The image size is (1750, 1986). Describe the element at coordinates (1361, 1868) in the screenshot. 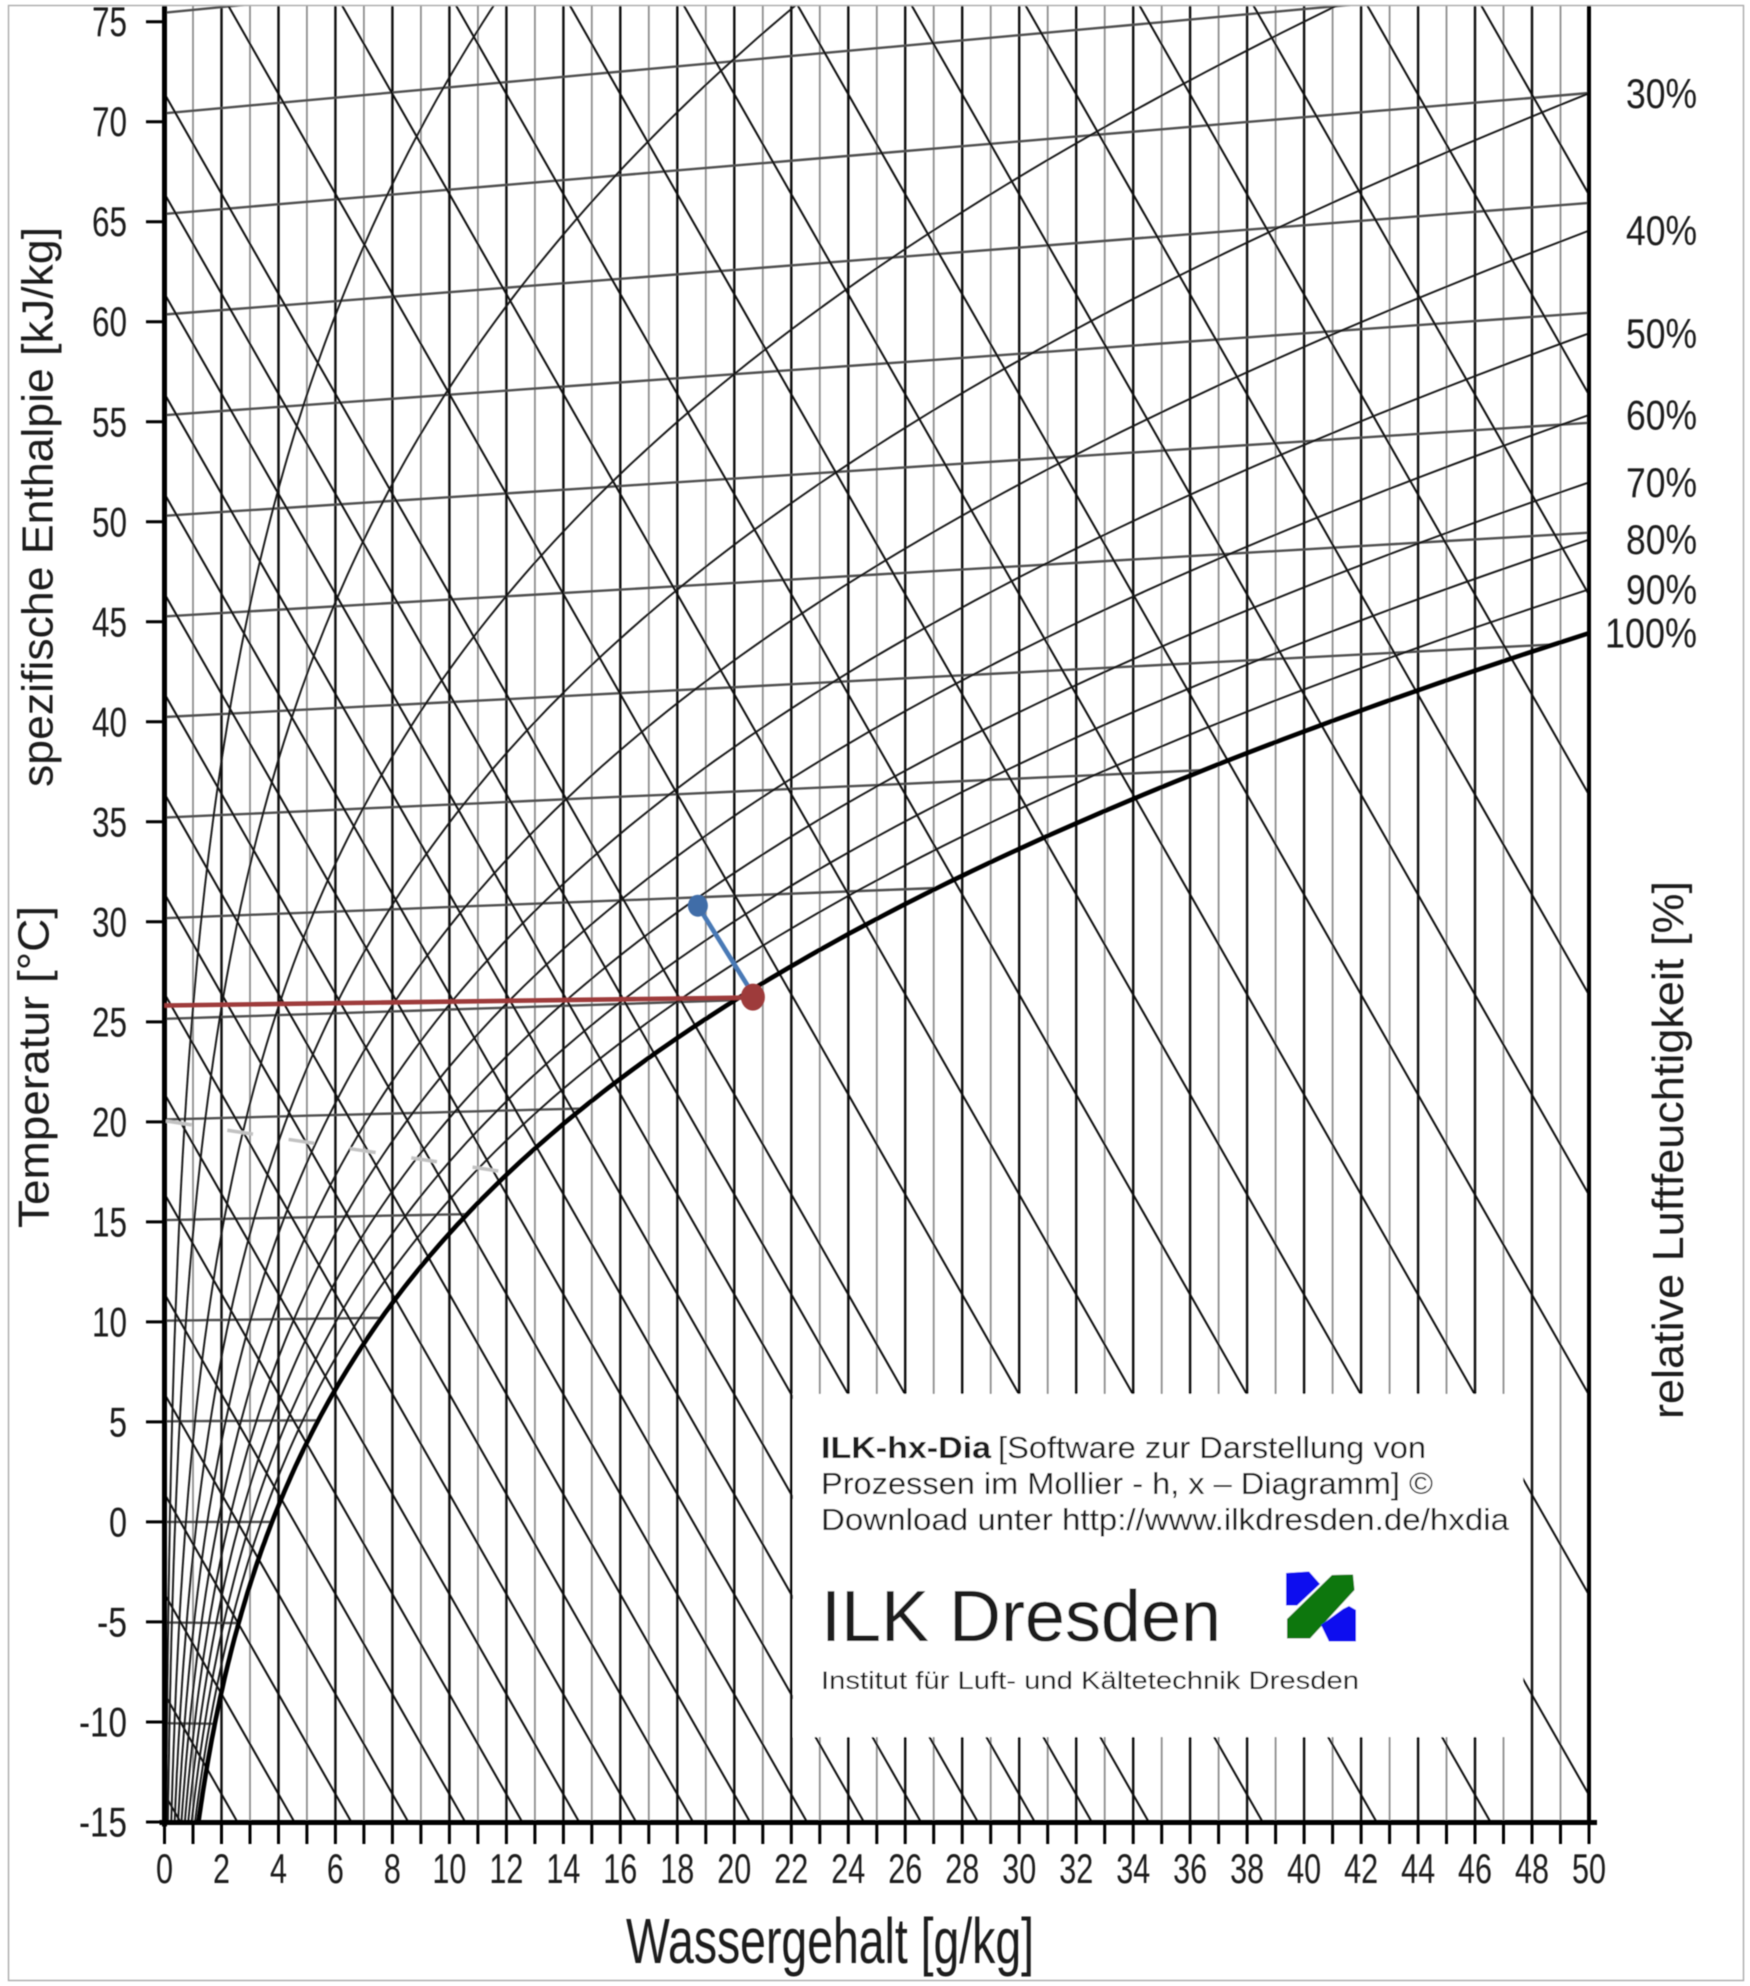

I see `svg-text: 42` at that location.